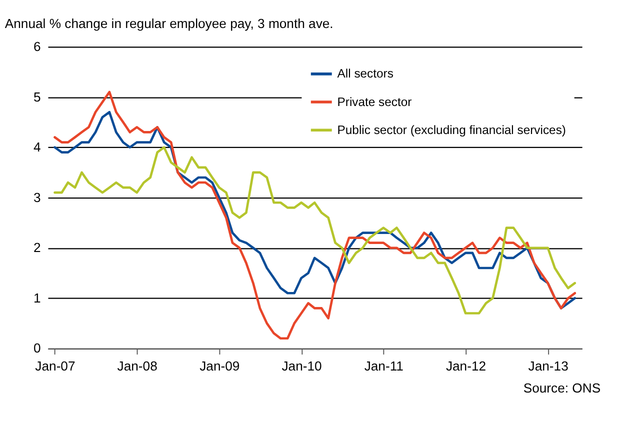 The width and height of the screenshot is (624, 437). I want to click on y-tick-label: 0, so click(37, 348).